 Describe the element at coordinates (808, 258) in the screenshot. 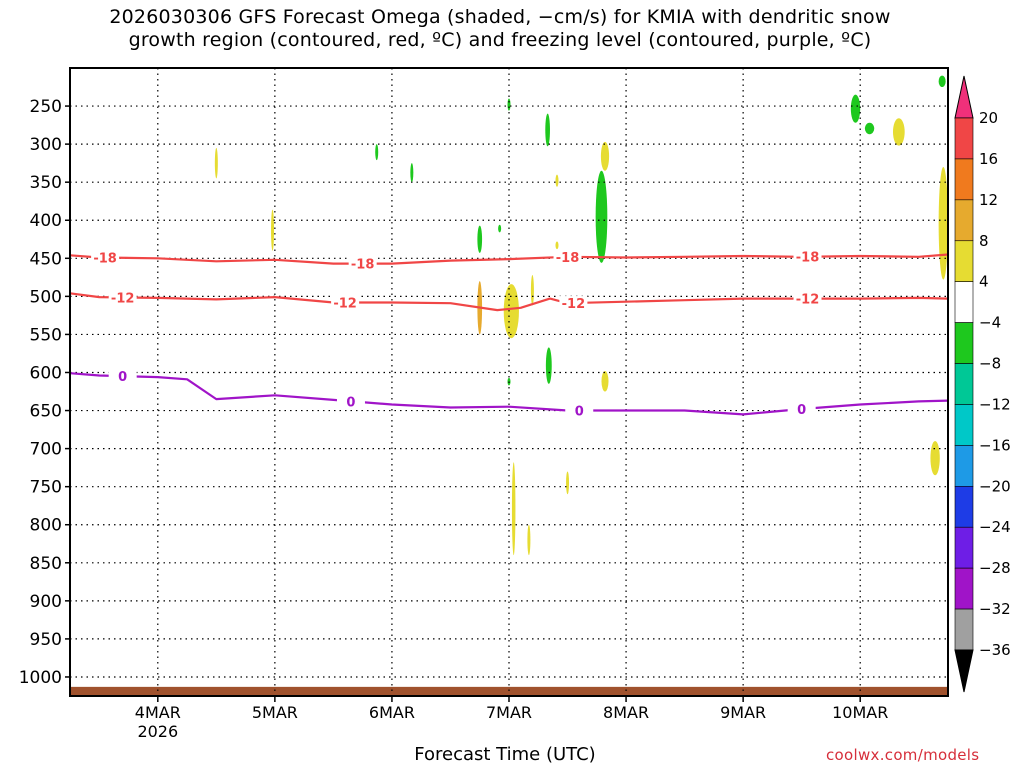

I see `contour-label--18-3: -18` at that location.